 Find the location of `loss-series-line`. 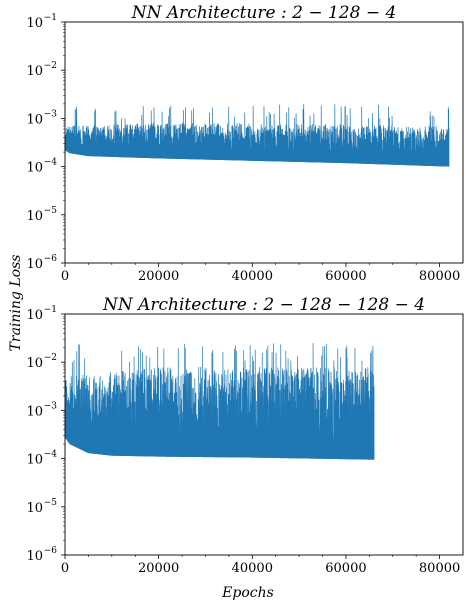

loss-series-line is located at coordinates (219, 401).